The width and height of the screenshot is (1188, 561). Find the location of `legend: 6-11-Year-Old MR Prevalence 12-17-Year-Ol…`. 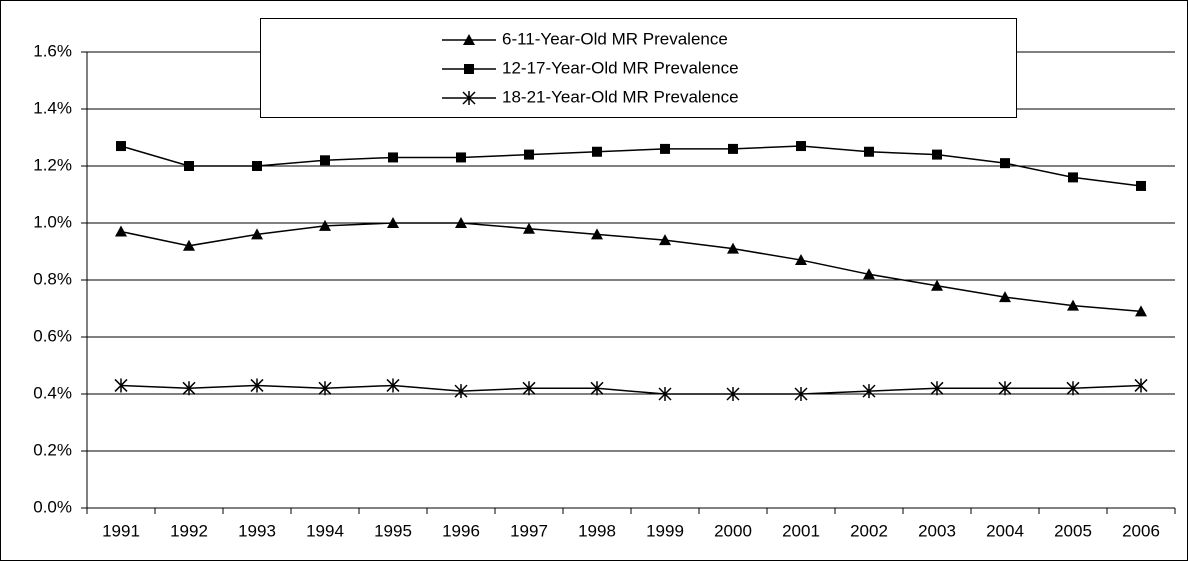

legend: 6-11-Year-Old MR Prevalence 12-17-Year-Ol… is located at coordinates (638, 68).